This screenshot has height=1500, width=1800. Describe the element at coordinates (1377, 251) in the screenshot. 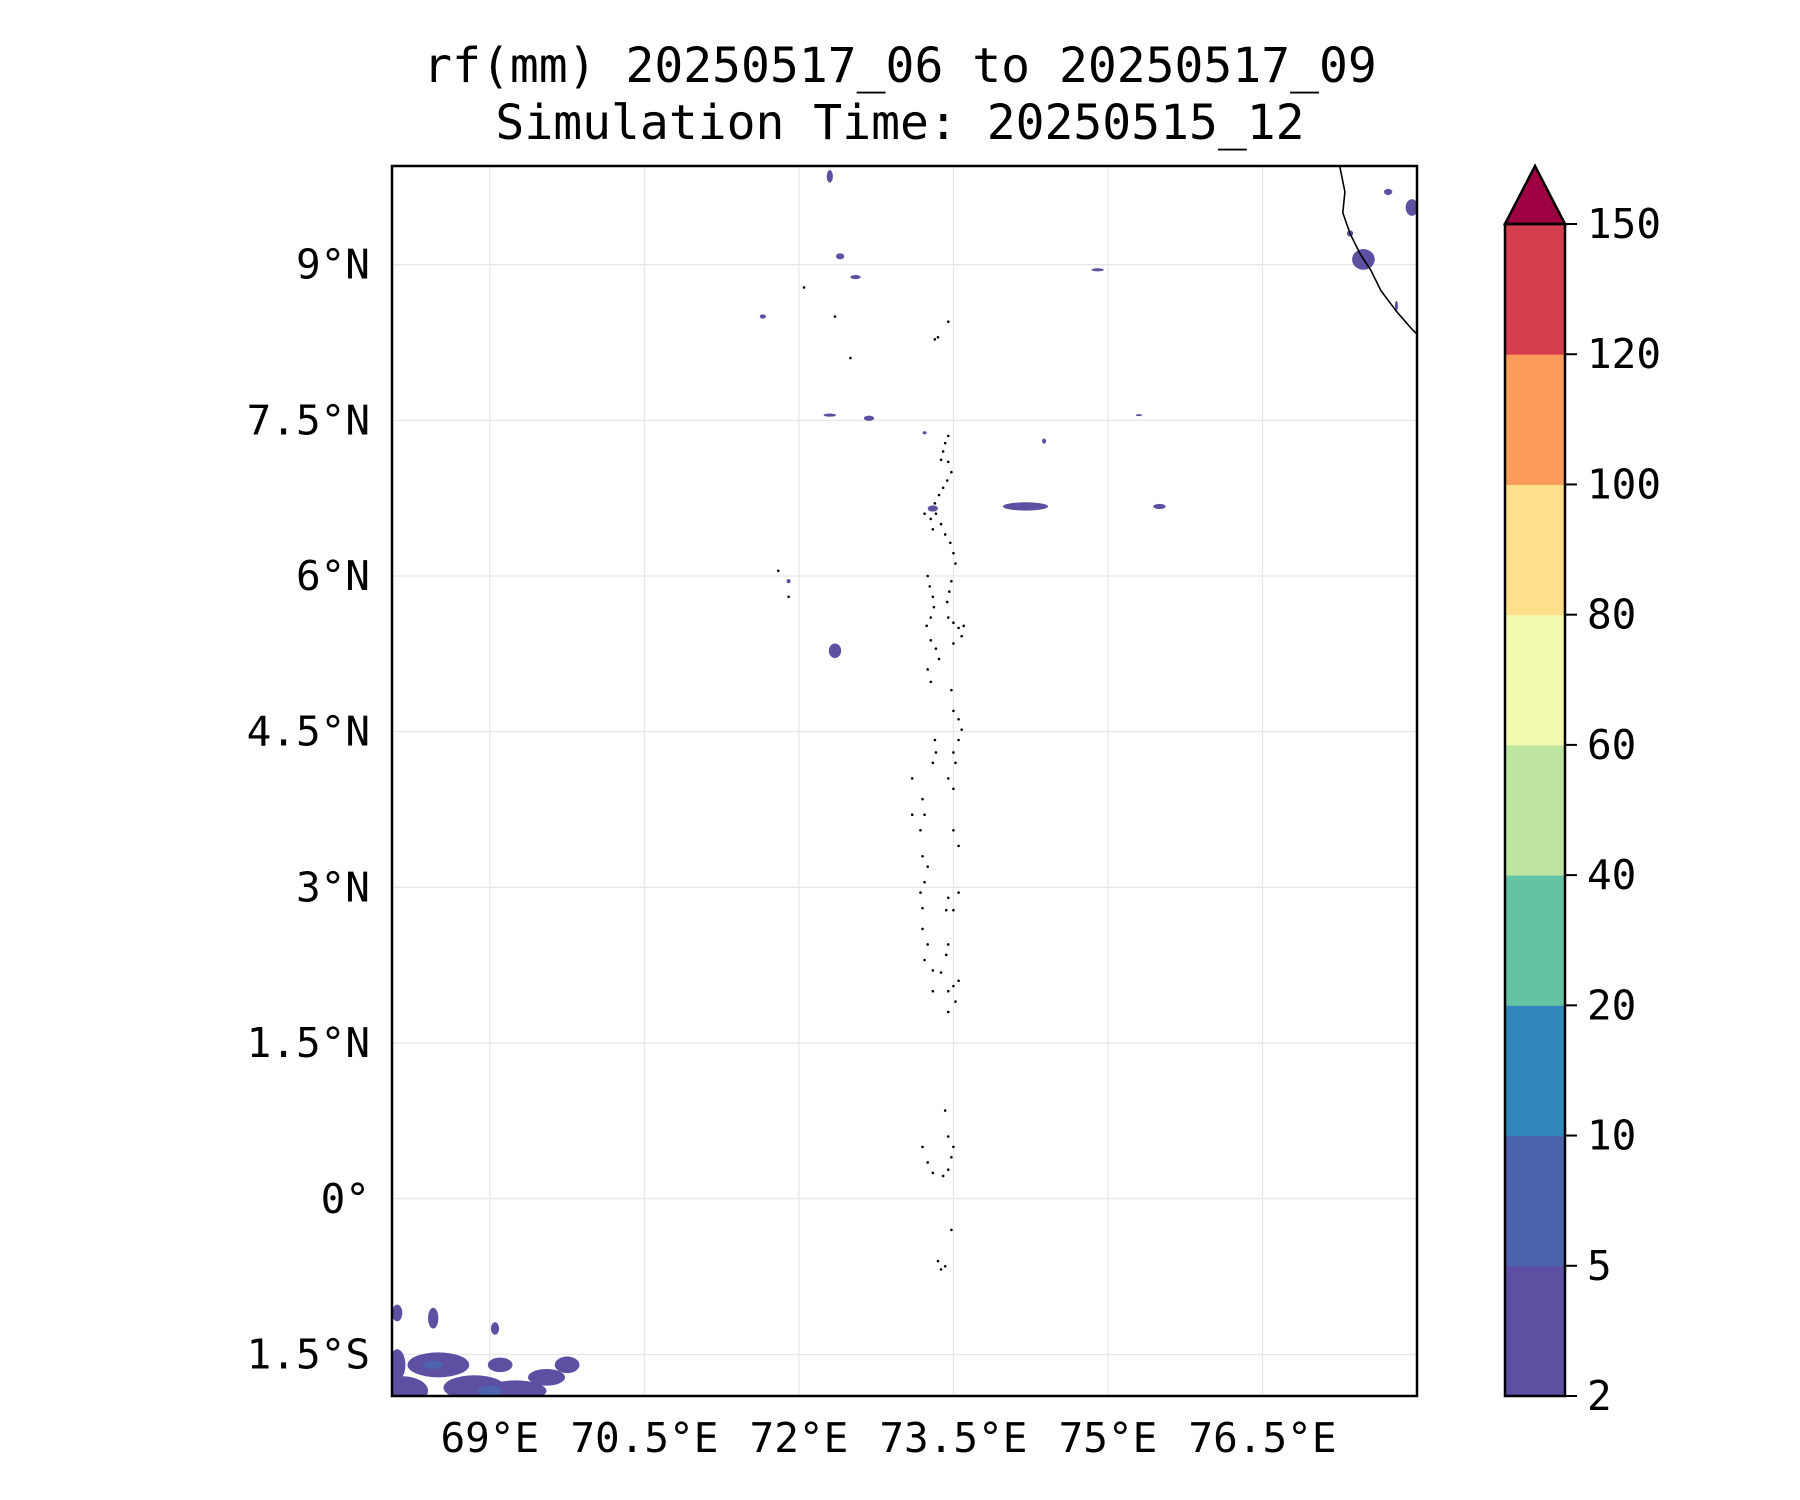

I see `india-coastline` at that location.